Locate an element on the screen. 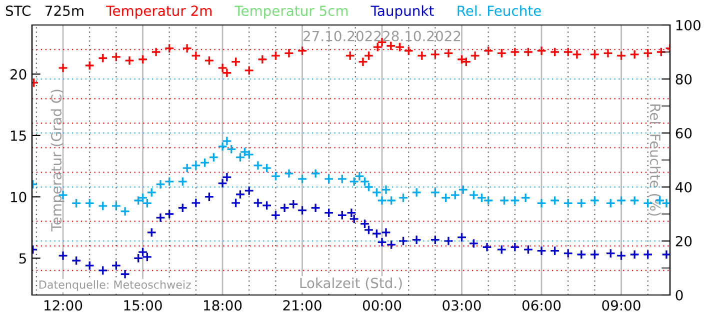 This screenshot has height=320, width=710. text: Taupunkt is located at coordinates (402, 12).